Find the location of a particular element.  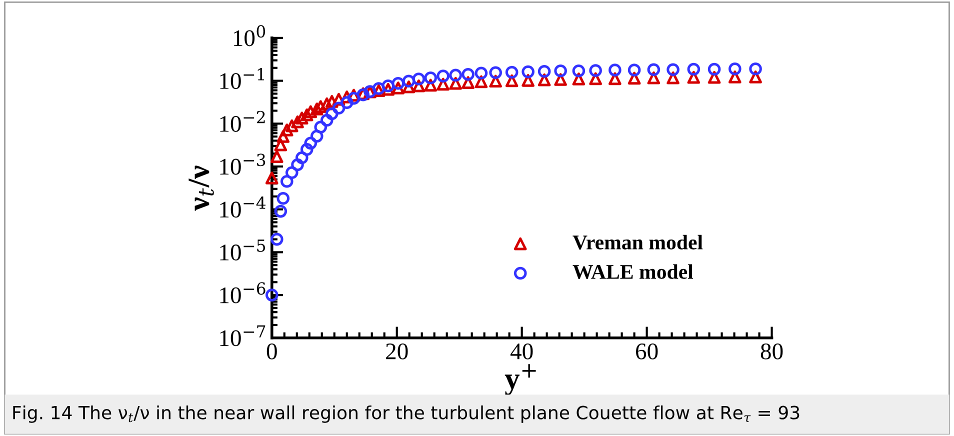

y-tick-label: 10$^{−4}$ is located at coordinates (243, 207).